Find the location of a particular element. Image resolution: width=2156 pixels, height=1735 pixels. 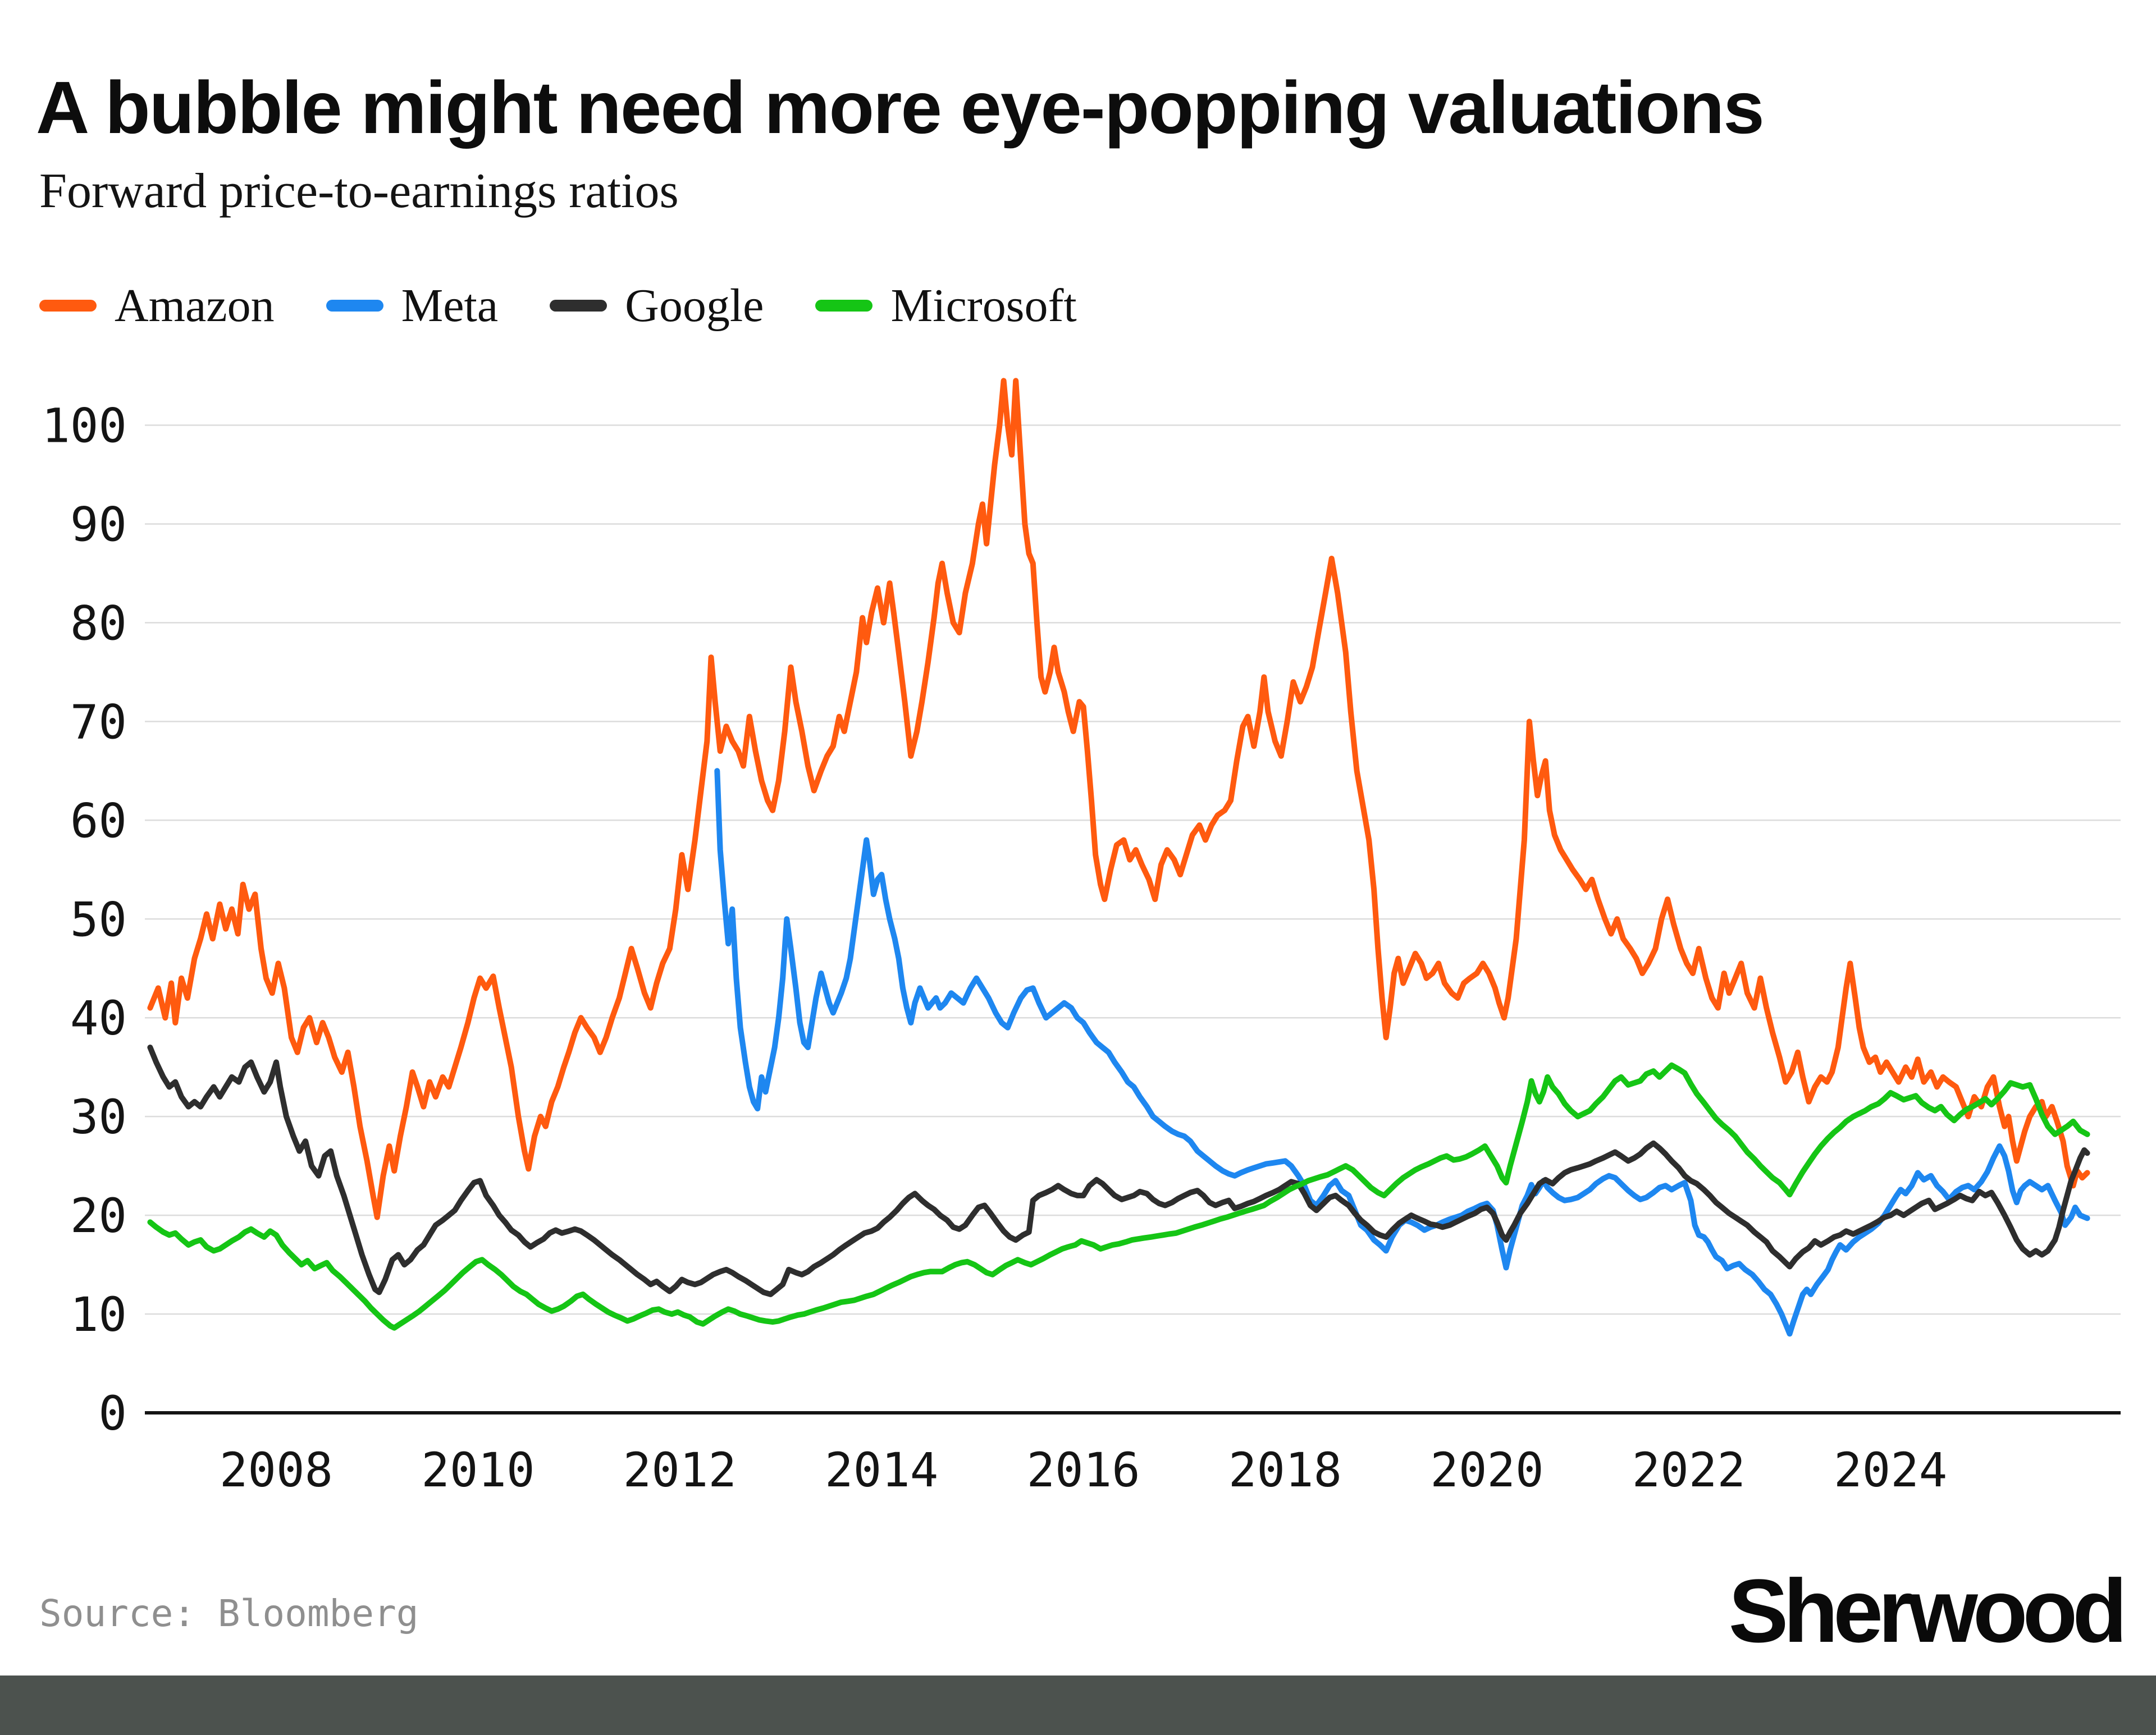

legend-label: Meta is located at coordinates (450, 306).